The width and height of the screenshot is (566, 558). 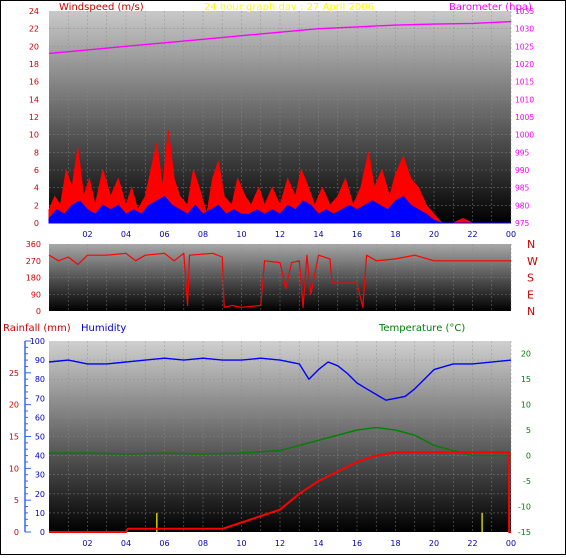 I want to click on rain-x-tick-label: 10, so click(x=241, y=543).